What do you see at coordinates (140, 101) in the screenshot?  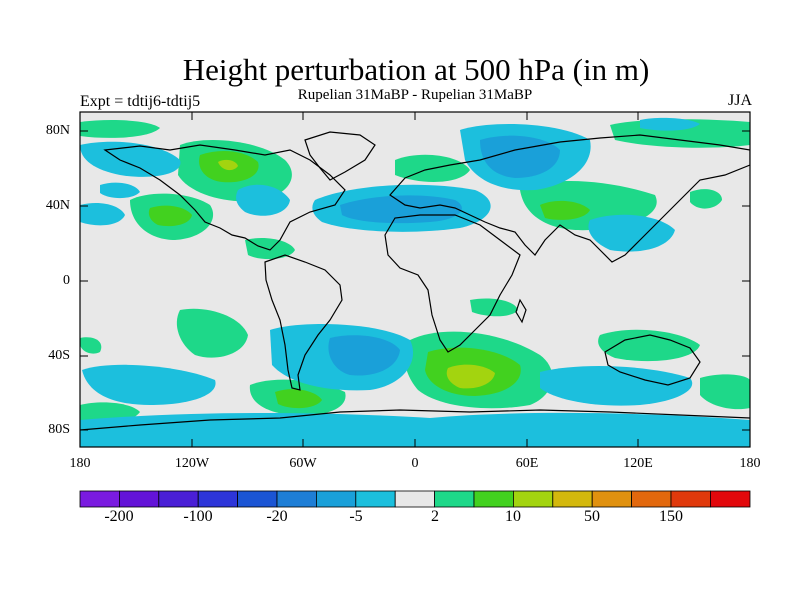 I see `experiment-label: Expt = tdtij6-tdtij5` at bounding box center [140, 101].